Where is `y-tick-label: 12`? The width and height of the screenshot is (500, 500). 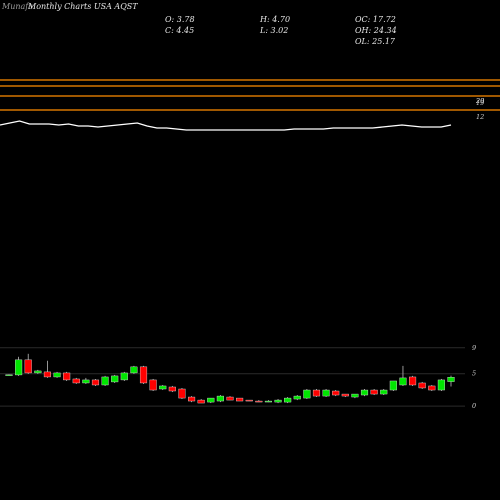
y-tick-label: 12 is located at coordinates (480, 117).